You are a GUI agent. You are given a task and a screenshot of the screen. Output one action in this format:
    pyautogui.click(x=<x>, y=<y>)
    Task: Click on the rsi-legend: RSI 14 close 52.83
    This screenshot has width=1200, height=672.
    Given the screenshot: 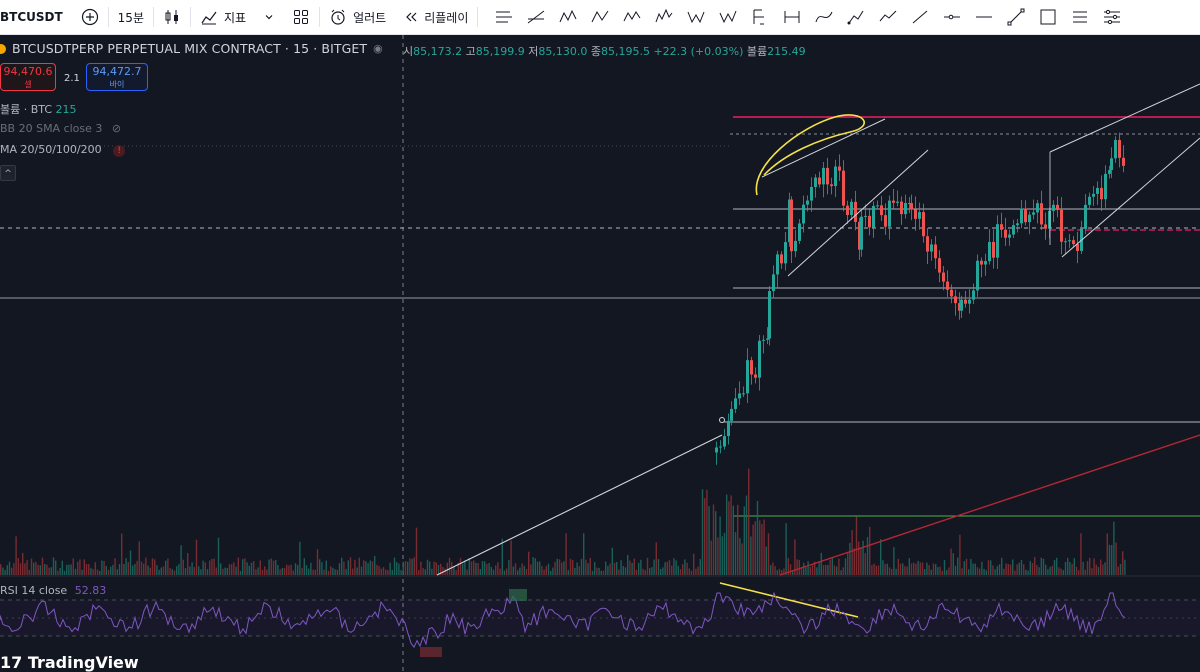 What is the action you would take?
    pyautogui.click(x=53, y=590)
    